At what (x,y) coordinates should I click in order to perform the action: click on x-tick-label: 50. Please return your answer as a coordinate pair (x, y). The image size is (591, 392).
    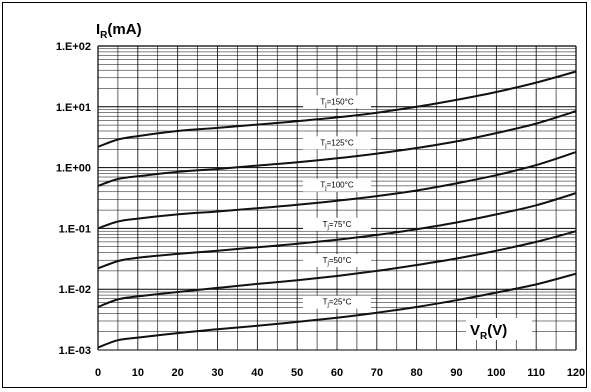
    Looking at the image, I should click on (297, 373).